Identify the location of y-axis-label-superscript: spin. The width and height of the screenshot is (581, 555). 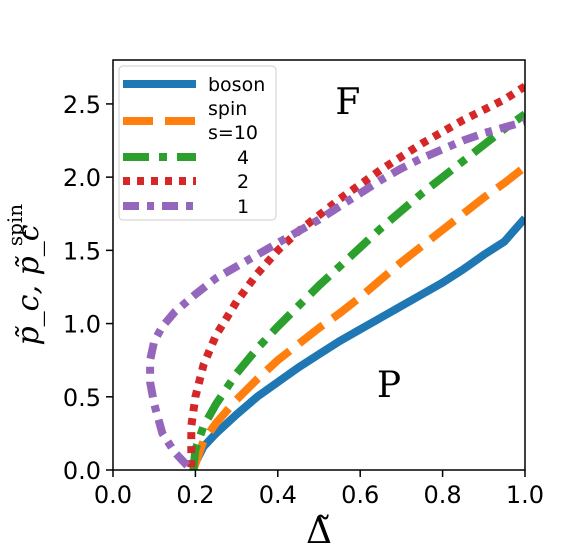
(15, 225).